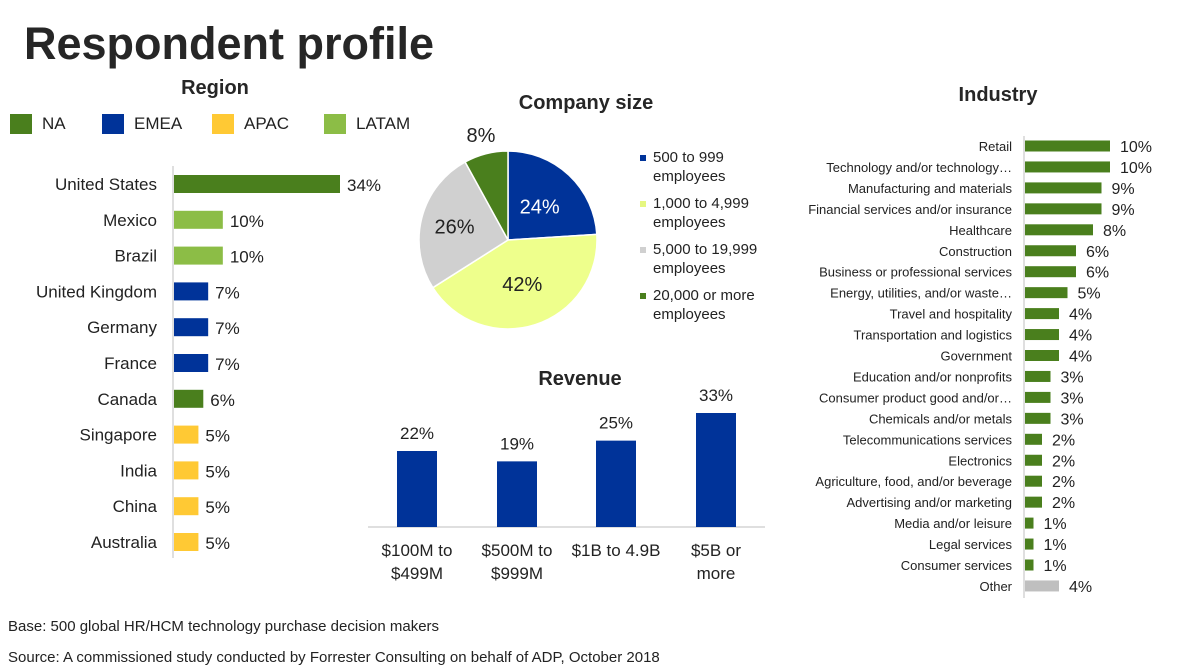 The width and height of the screenshot is (1182, 672). I want to click on industry-category-label: Travel and hospitality, so click(951, 314).